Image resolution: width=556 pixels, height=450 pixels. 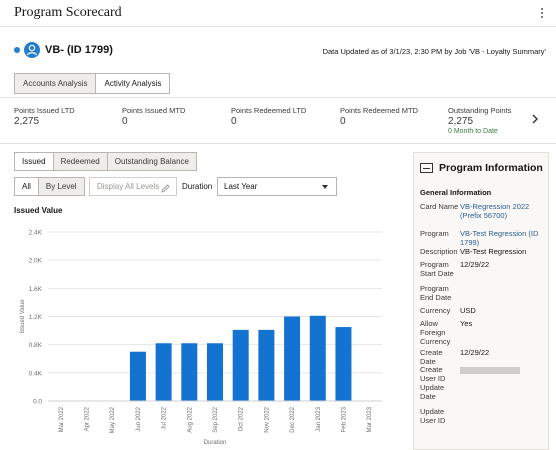 I want to click on info-value: VB-Test Regression (ID 1799), so click(x=499, y=238).